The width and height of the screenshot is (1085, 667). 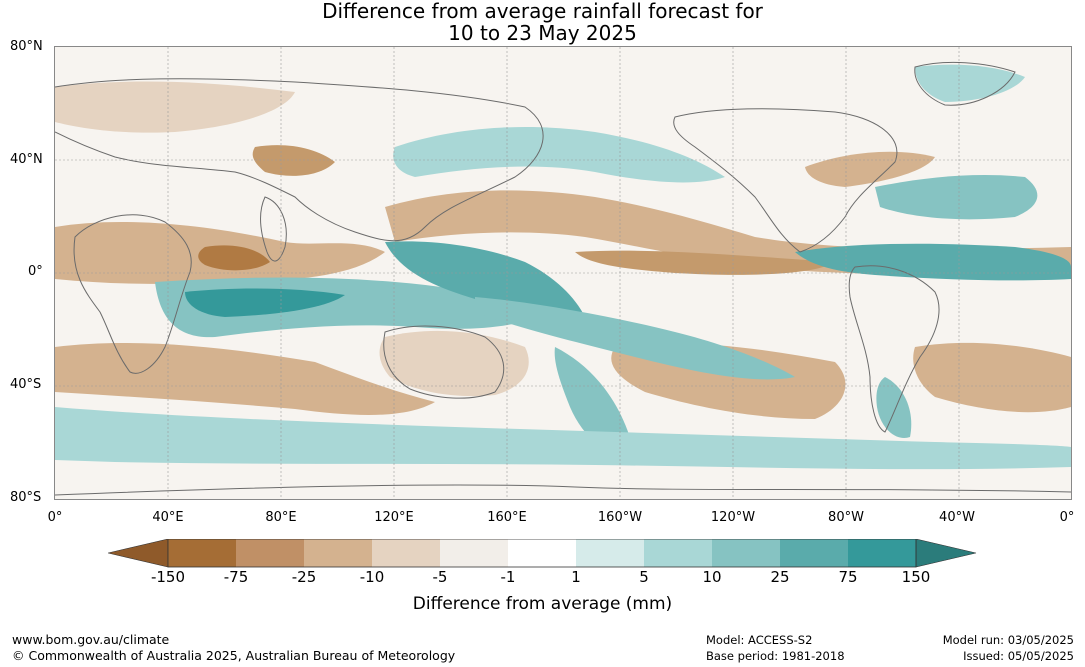 I want to click on lon-label-160e: 160°E, so click(x=507, y=517).